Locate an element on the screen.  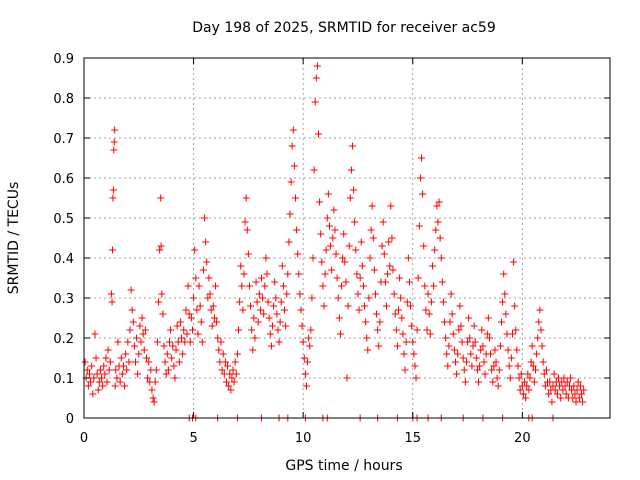
y-tick-label: 0.9 is located at coordinates (63, 59).